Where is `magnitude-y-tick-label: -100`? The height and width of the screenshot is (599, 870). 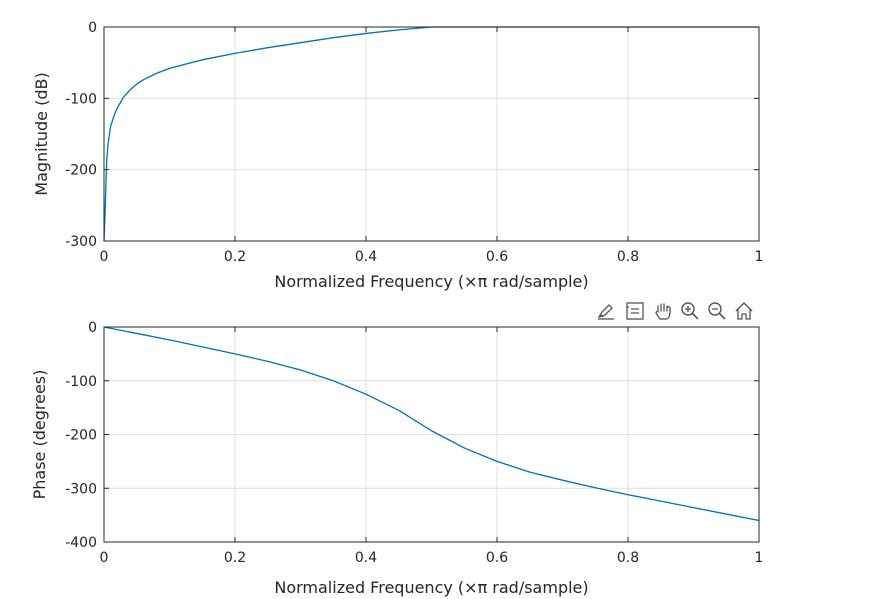 magnitude-y-tick-label: -100 is located at coordinates (81, 99).